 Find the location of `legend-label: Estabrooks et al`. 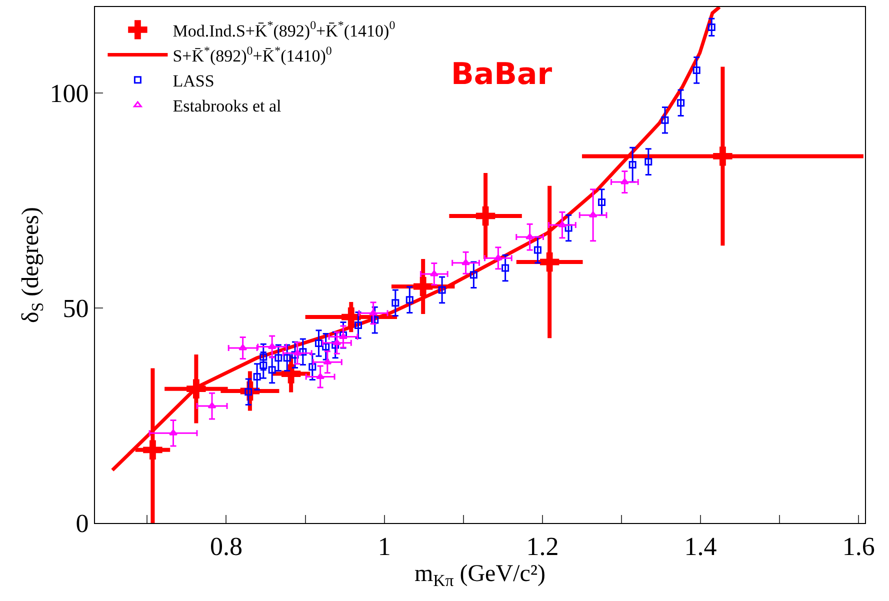

legend-label: Estabrooks et al is located at coordinates (227, 106).